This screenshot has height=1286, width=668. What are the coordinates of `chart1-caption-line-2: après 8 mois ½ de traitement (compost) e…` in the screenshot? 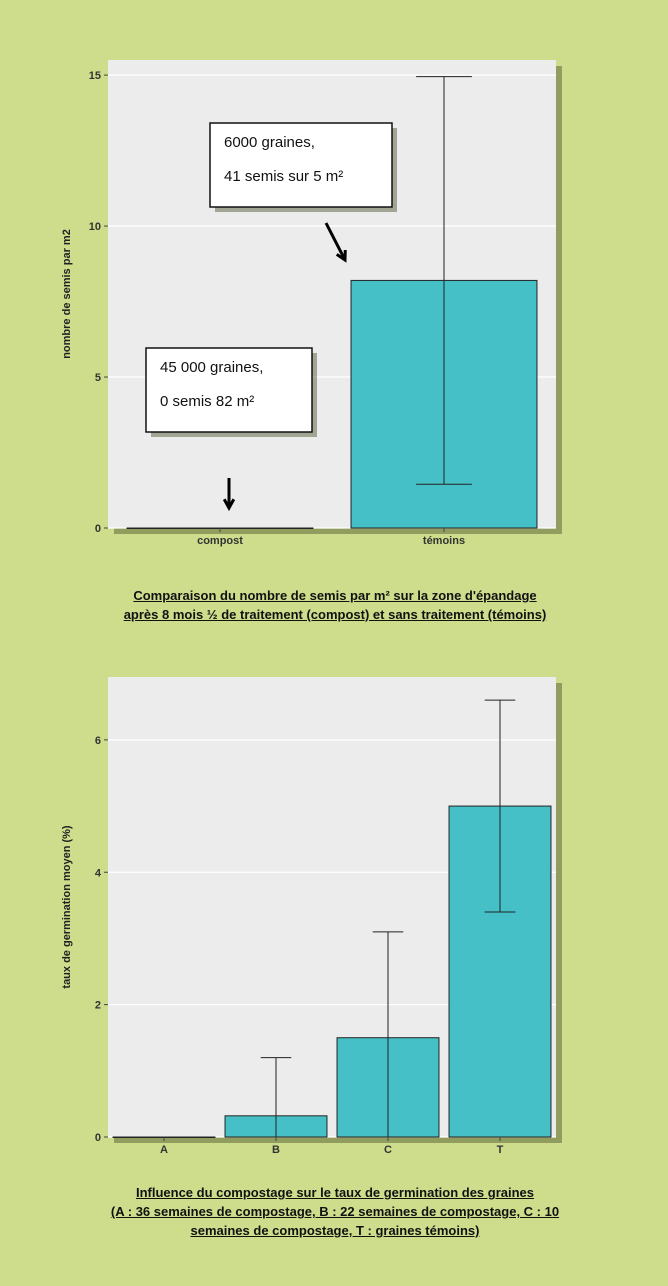 It's located at (335, 614).